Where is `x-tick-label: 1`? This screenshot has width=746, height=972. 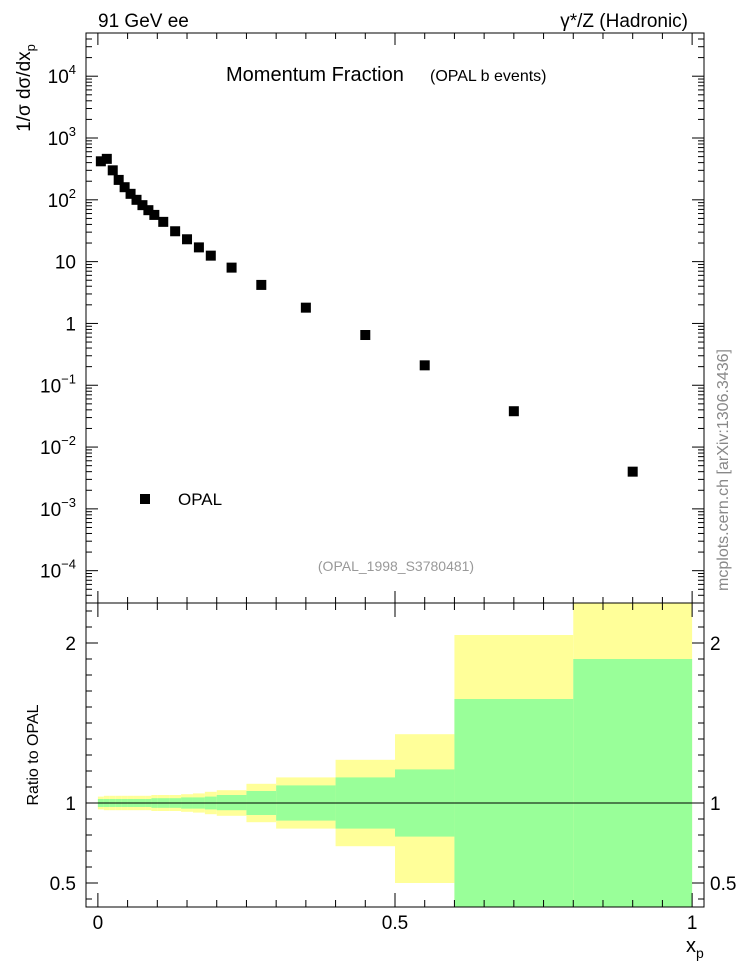 x-tick-label: 1 is located at coordinates (692, 923).